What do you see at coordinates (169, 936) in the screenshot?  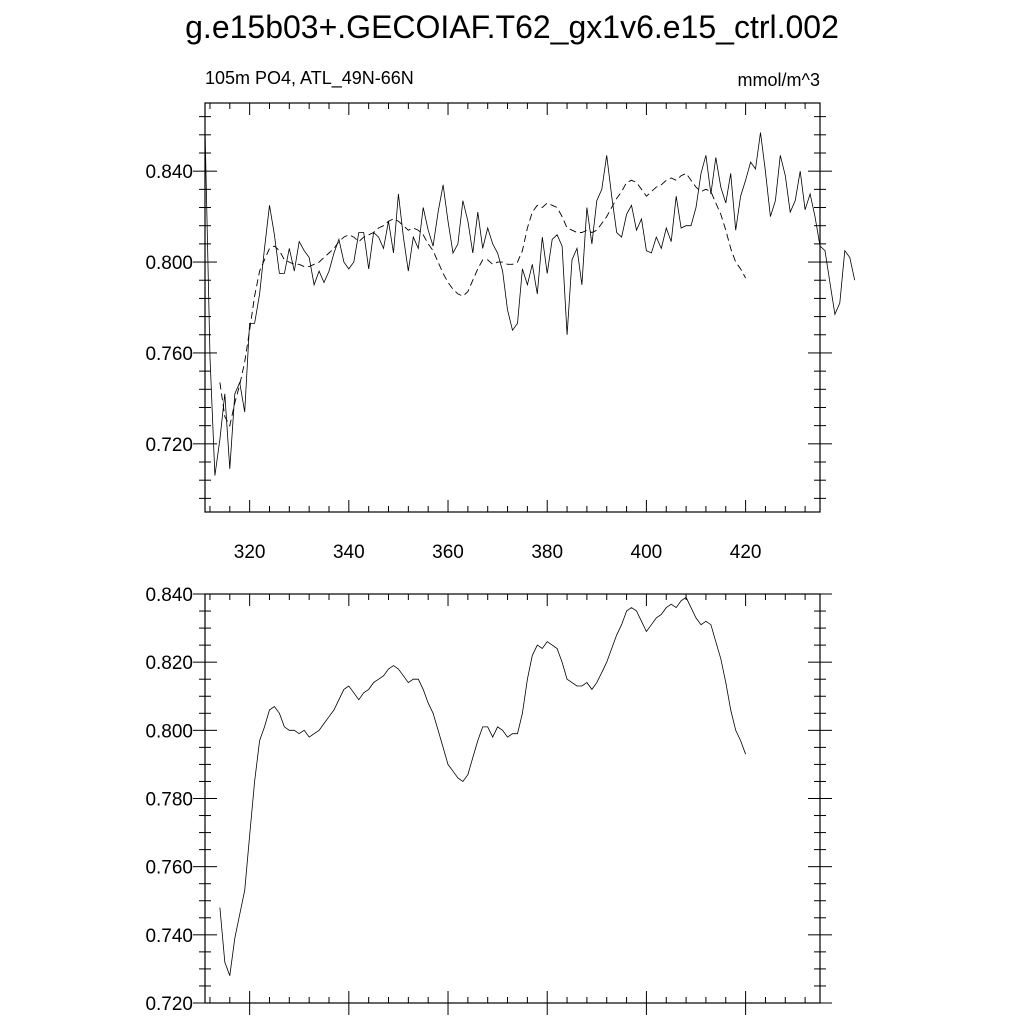 I see `y-tick-label: 0.740` at bounding box center [169, 936].